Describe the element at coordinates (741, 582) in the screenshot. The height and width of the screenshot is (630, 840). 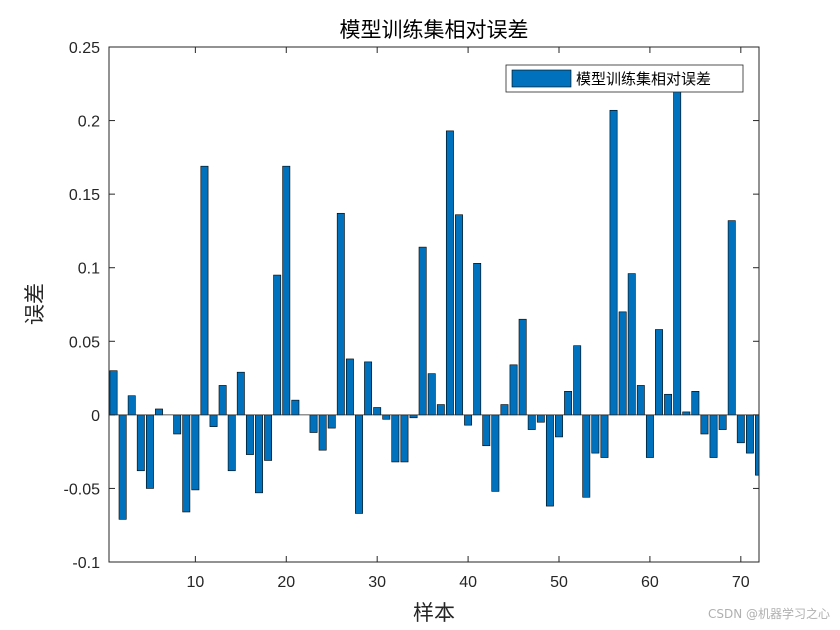
I see `x-tick-label: 70` at that location.